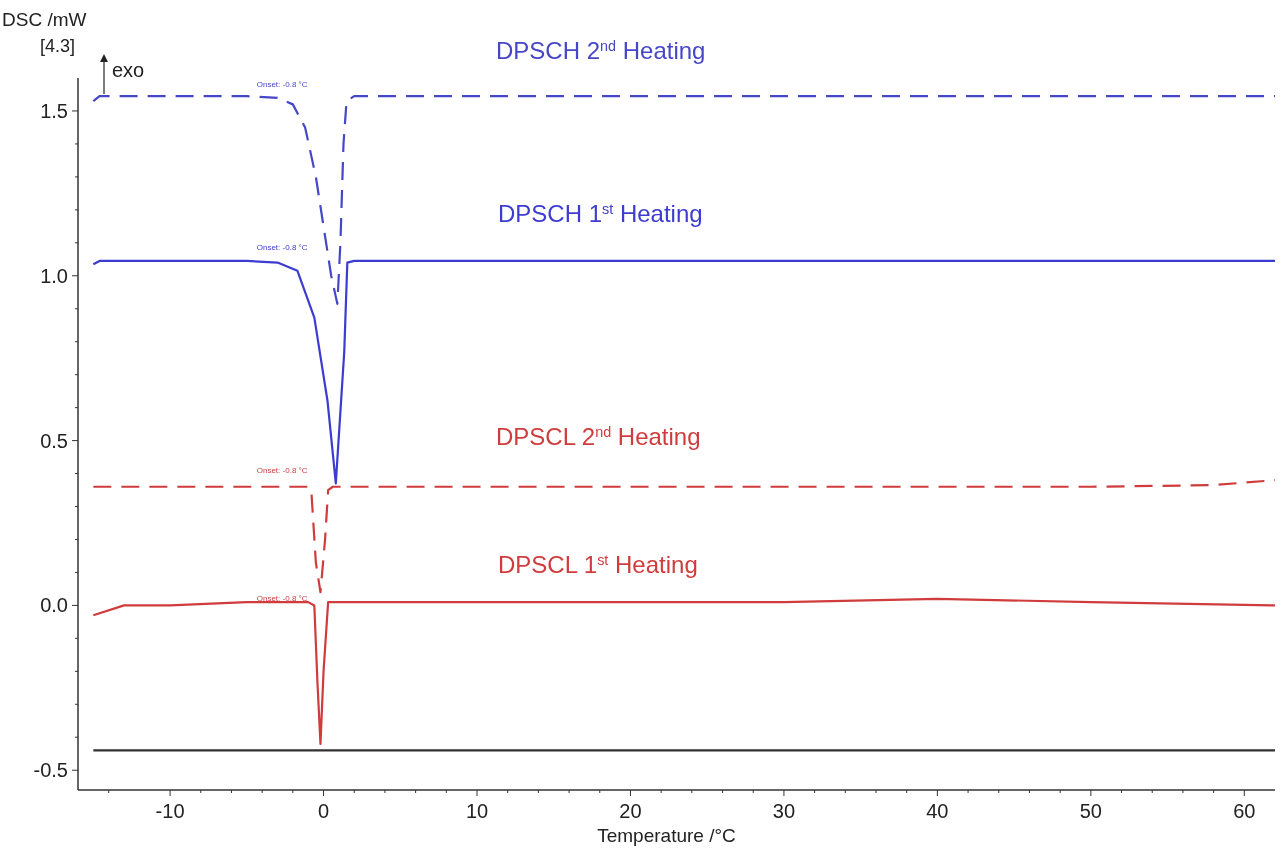 This screenshot has height=858, width=1283. What do you see at coordinates (54, 275) in the screenshot?
I see `y-tick-label: 1.0` at bounding box center [54, 275].